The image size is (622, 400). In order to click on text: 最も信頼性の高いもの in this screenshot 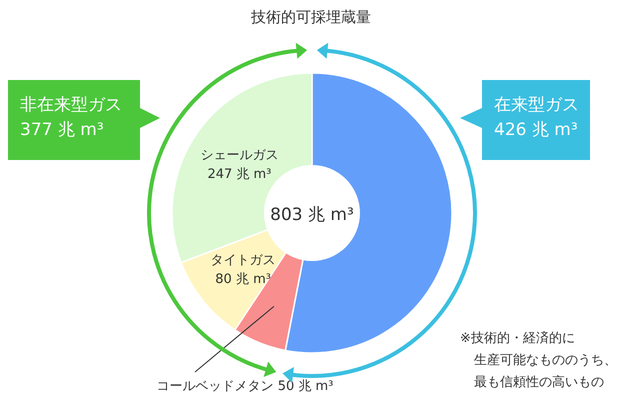, I will do `click(539, 382)`.